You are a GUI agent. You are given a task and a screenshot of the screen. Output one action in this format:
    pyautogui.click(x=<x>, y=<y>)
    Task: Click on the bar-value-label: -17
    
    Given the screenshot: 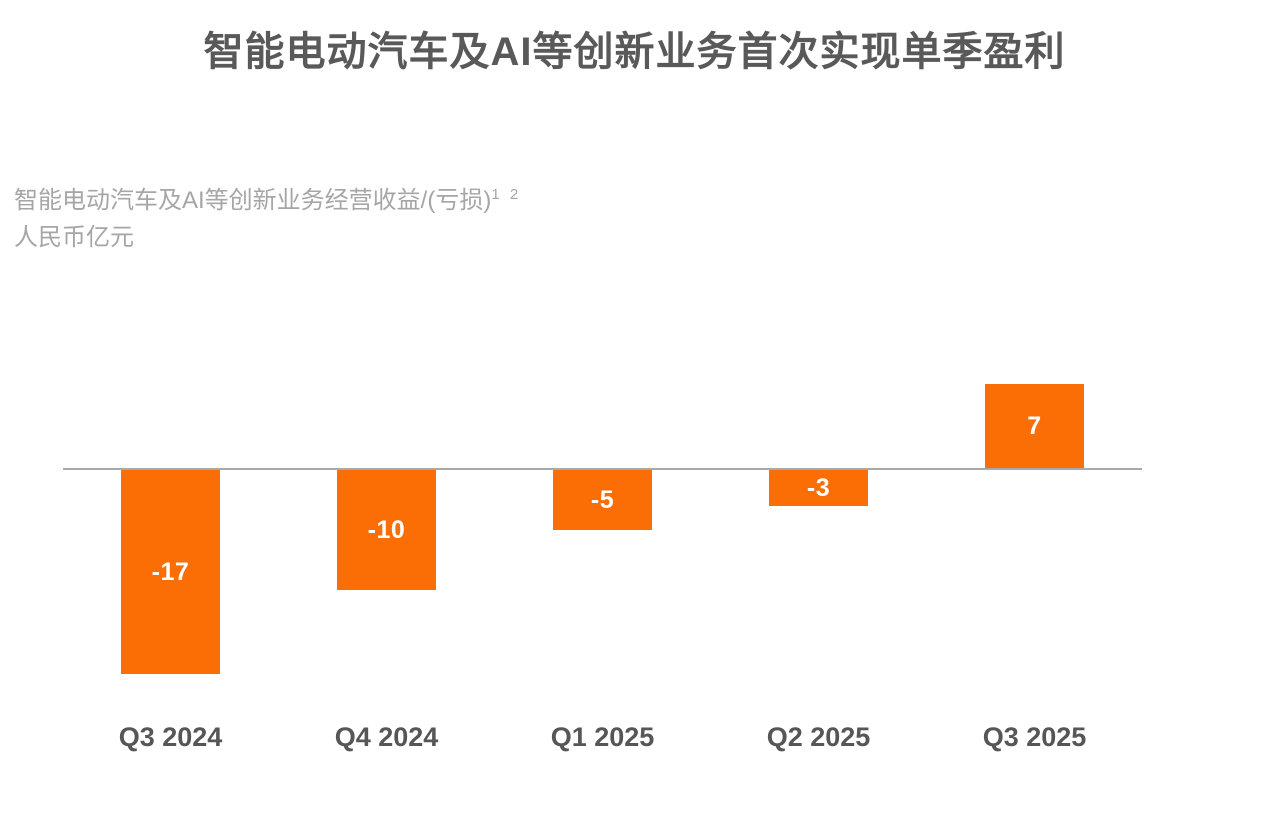 What is the action you would take?
    pyautogui.click(x=170, y=571)
    